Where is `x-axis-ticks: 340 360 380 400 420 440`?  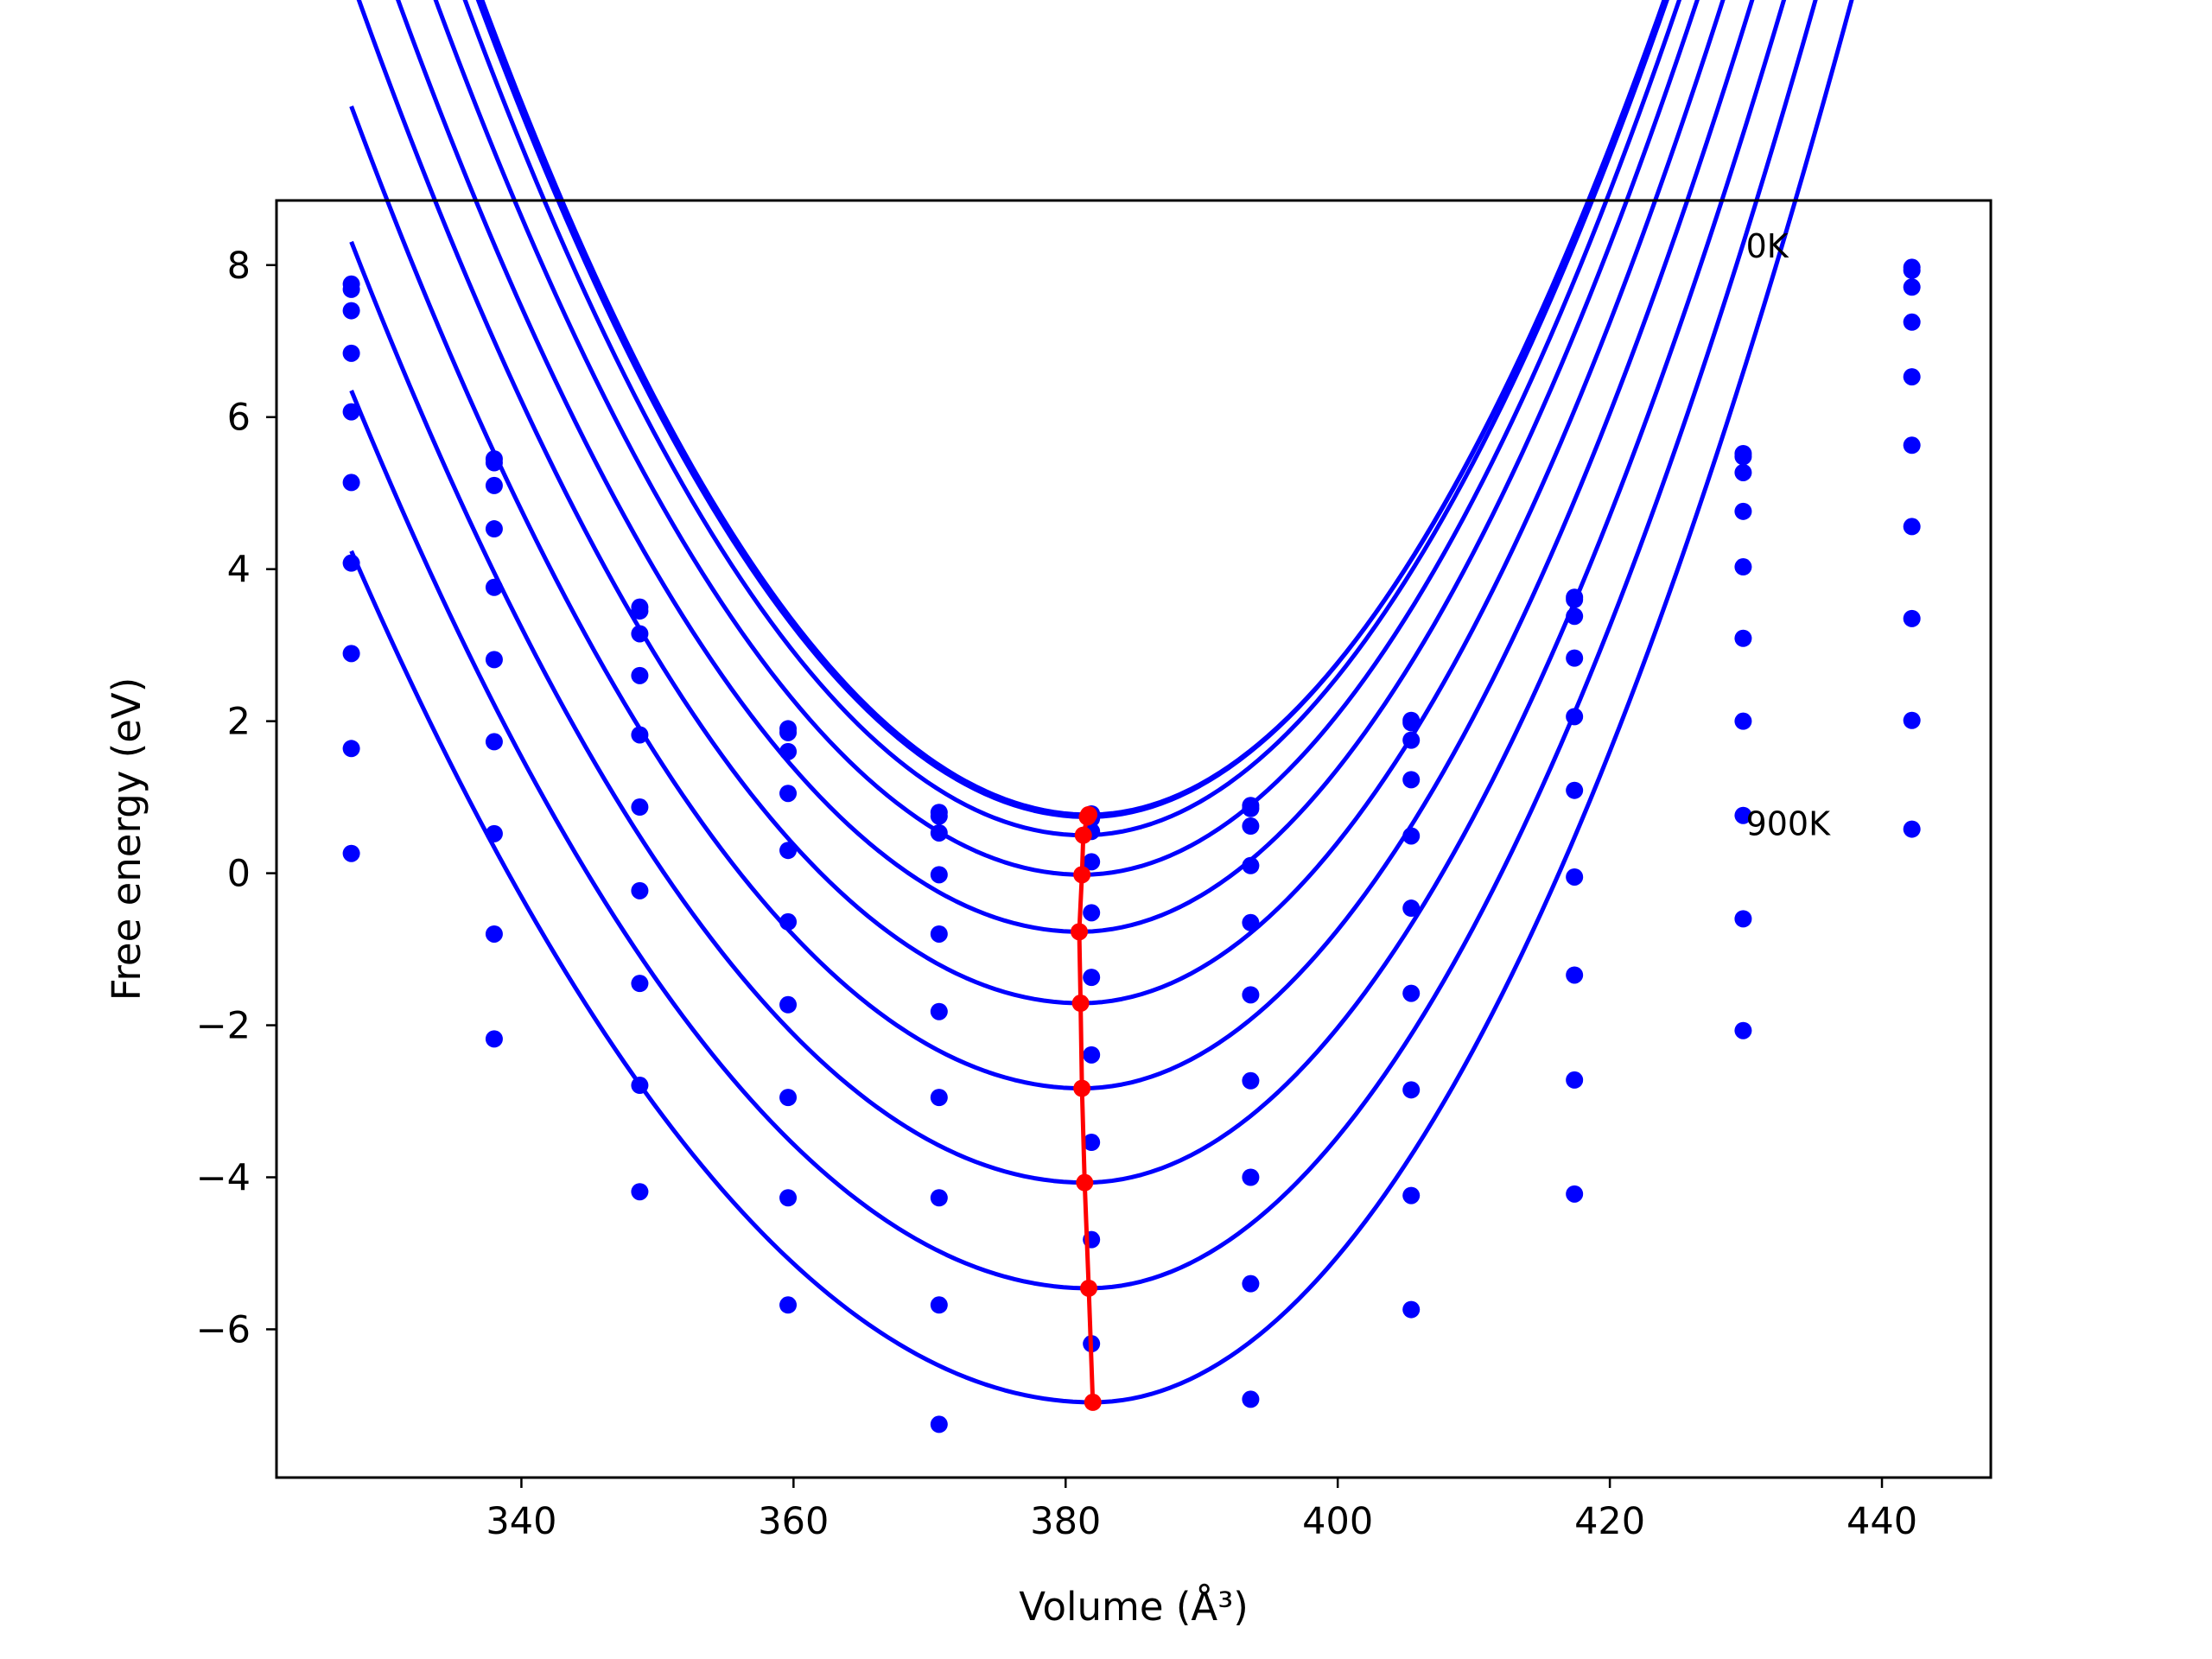 x-axis-ticks: 340 360 380 400 420 440 is located at coordinates (1201, 1510).